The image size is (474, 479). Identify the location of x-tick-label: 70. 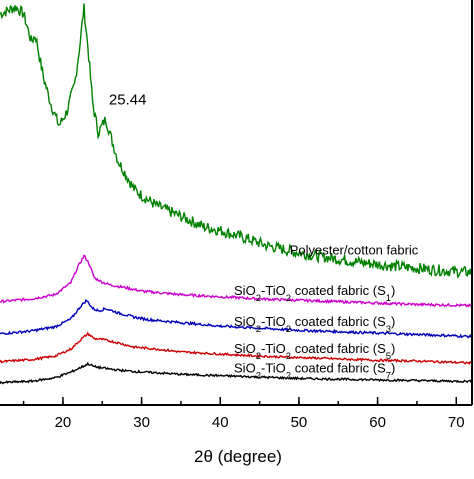
(456, 422).